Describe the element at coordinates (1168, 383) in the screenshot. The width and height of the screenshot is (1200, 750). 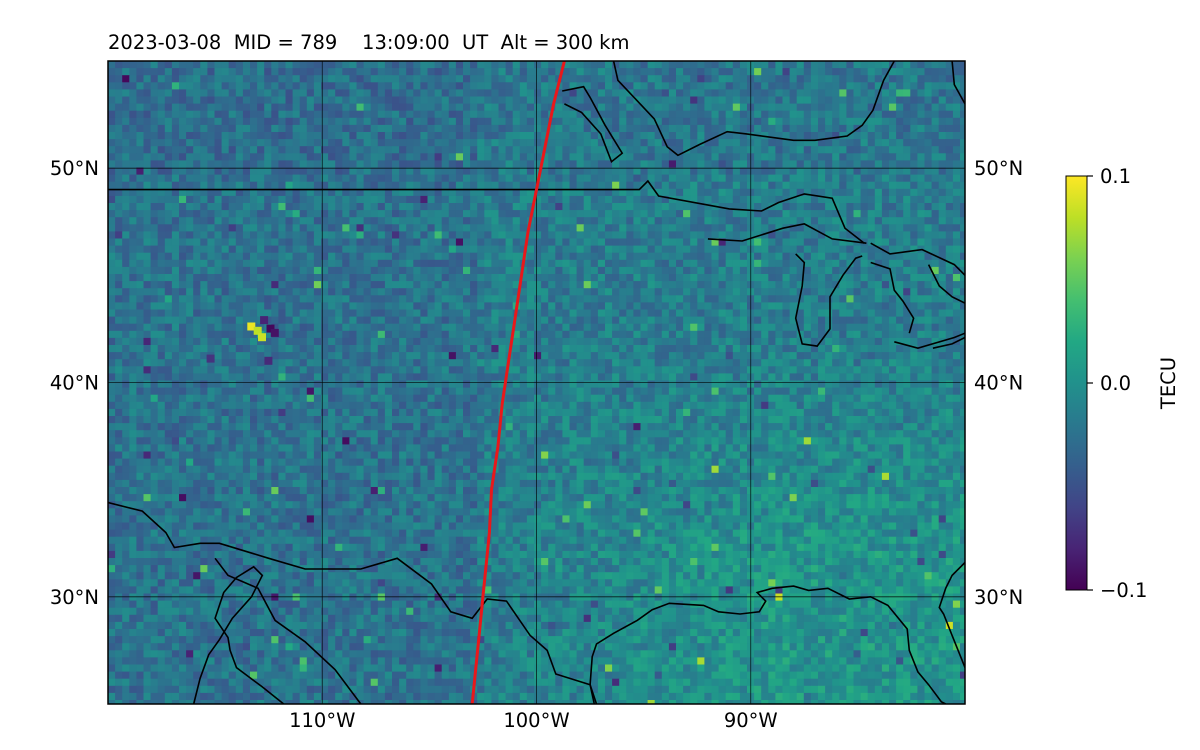
I see `colorbar-label: TECU` at that location.